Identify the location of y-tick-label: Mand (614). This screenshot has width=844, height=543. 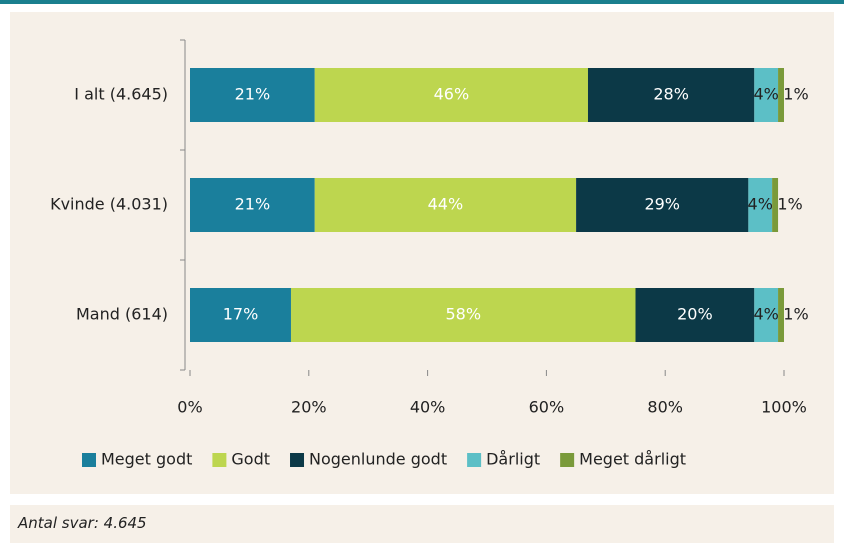
(122, 314).